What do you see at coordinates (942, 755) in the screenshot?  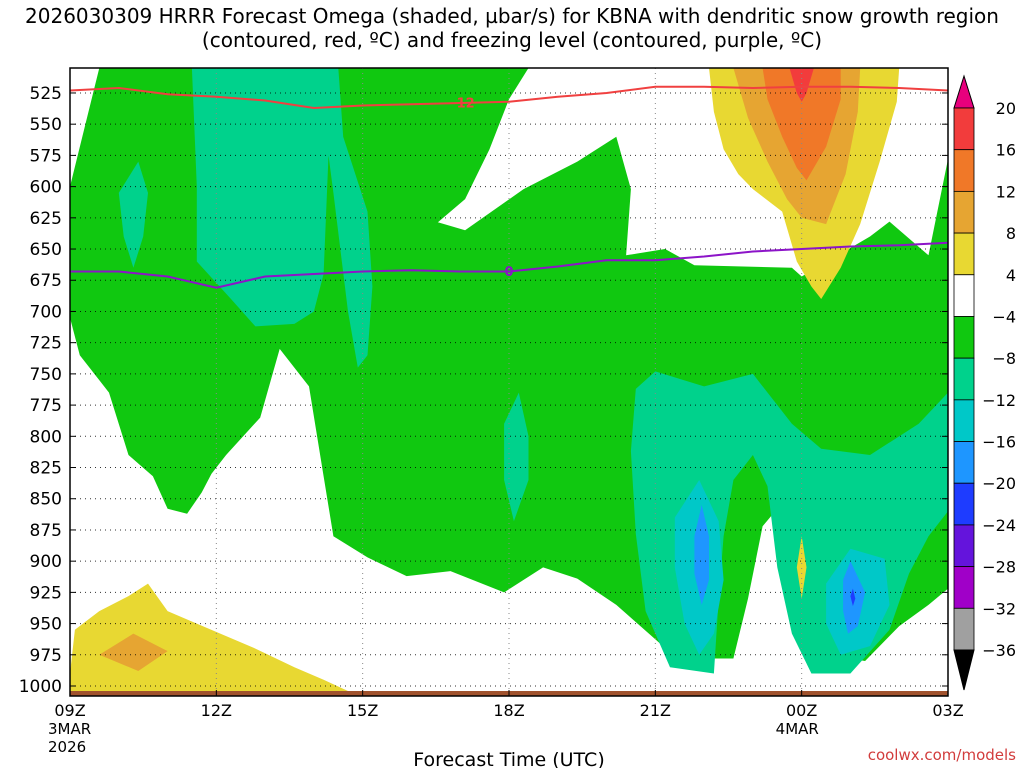 I see `credit-label: coolwx.com/models` at bounding box center [942, 755].